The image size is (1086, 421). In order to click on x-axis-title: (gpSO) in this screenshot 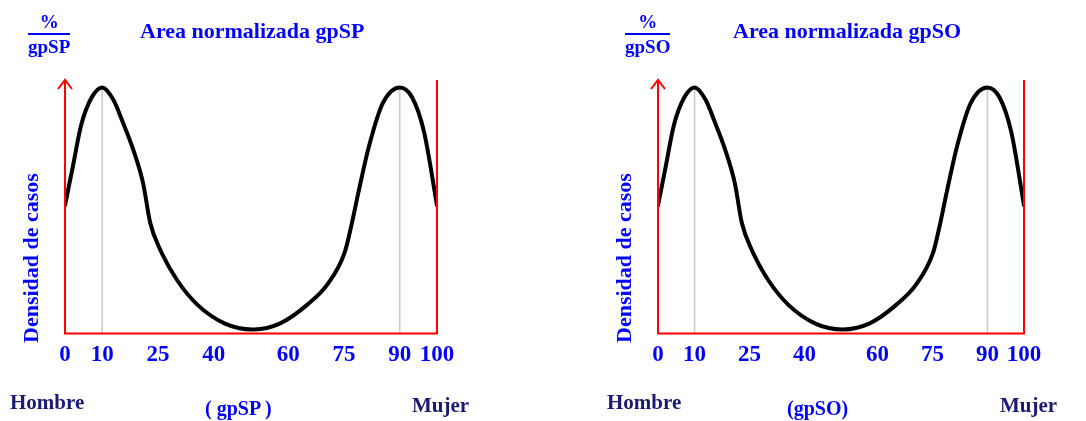, I will do `click(818, 408)`.